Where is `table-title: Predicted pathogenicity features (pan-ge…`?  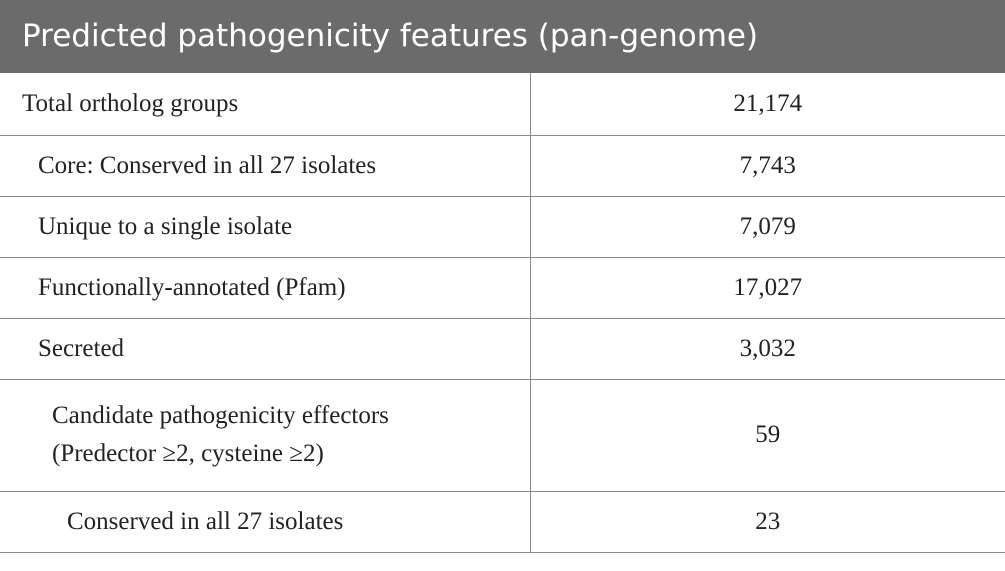 table-title: Predicted pathogenicity features (pan-ge… is located at coordinates (502, 36).